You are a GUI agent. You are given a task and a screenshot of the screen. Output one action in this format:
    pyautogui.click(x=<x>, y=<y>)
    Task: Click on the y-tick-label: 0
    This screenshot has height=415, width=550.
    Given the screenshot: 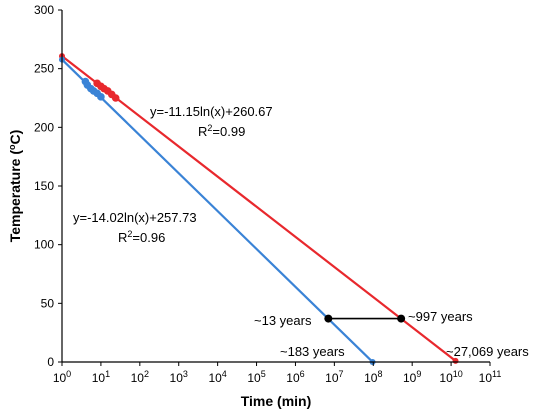 What is the action you would take?
    pyautogui.click(x=50, y=362)
    